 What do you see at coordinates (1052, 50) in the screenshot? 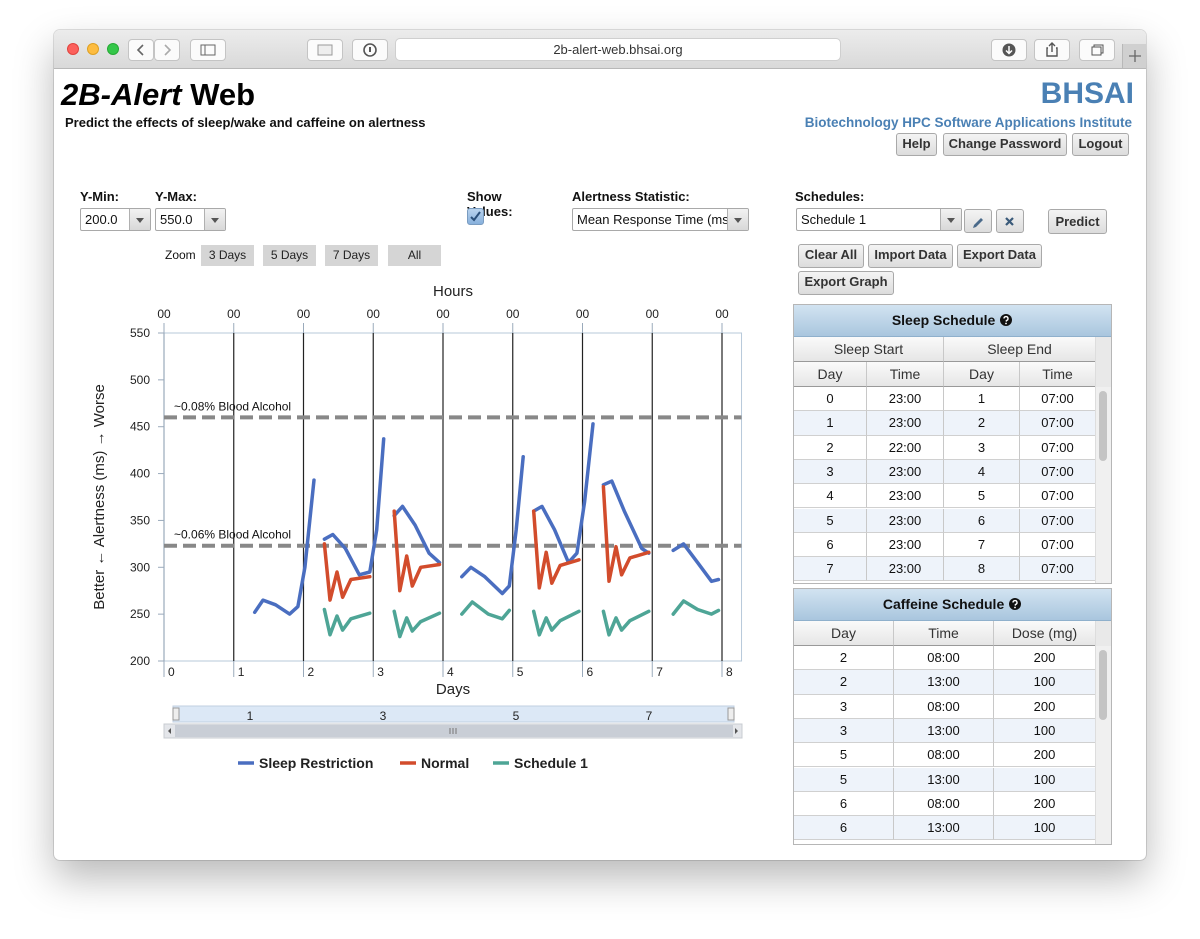
I see `share-button` at bounding box center [1052, 50].